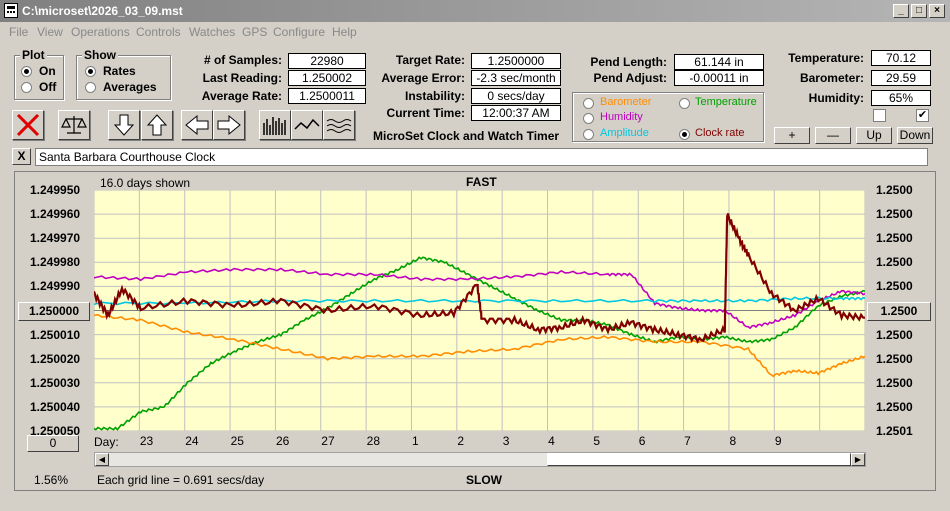 Image resolution: width=950 pixels, height=511 pixels. I want to click on line-graph-icon, so click(307, 124).